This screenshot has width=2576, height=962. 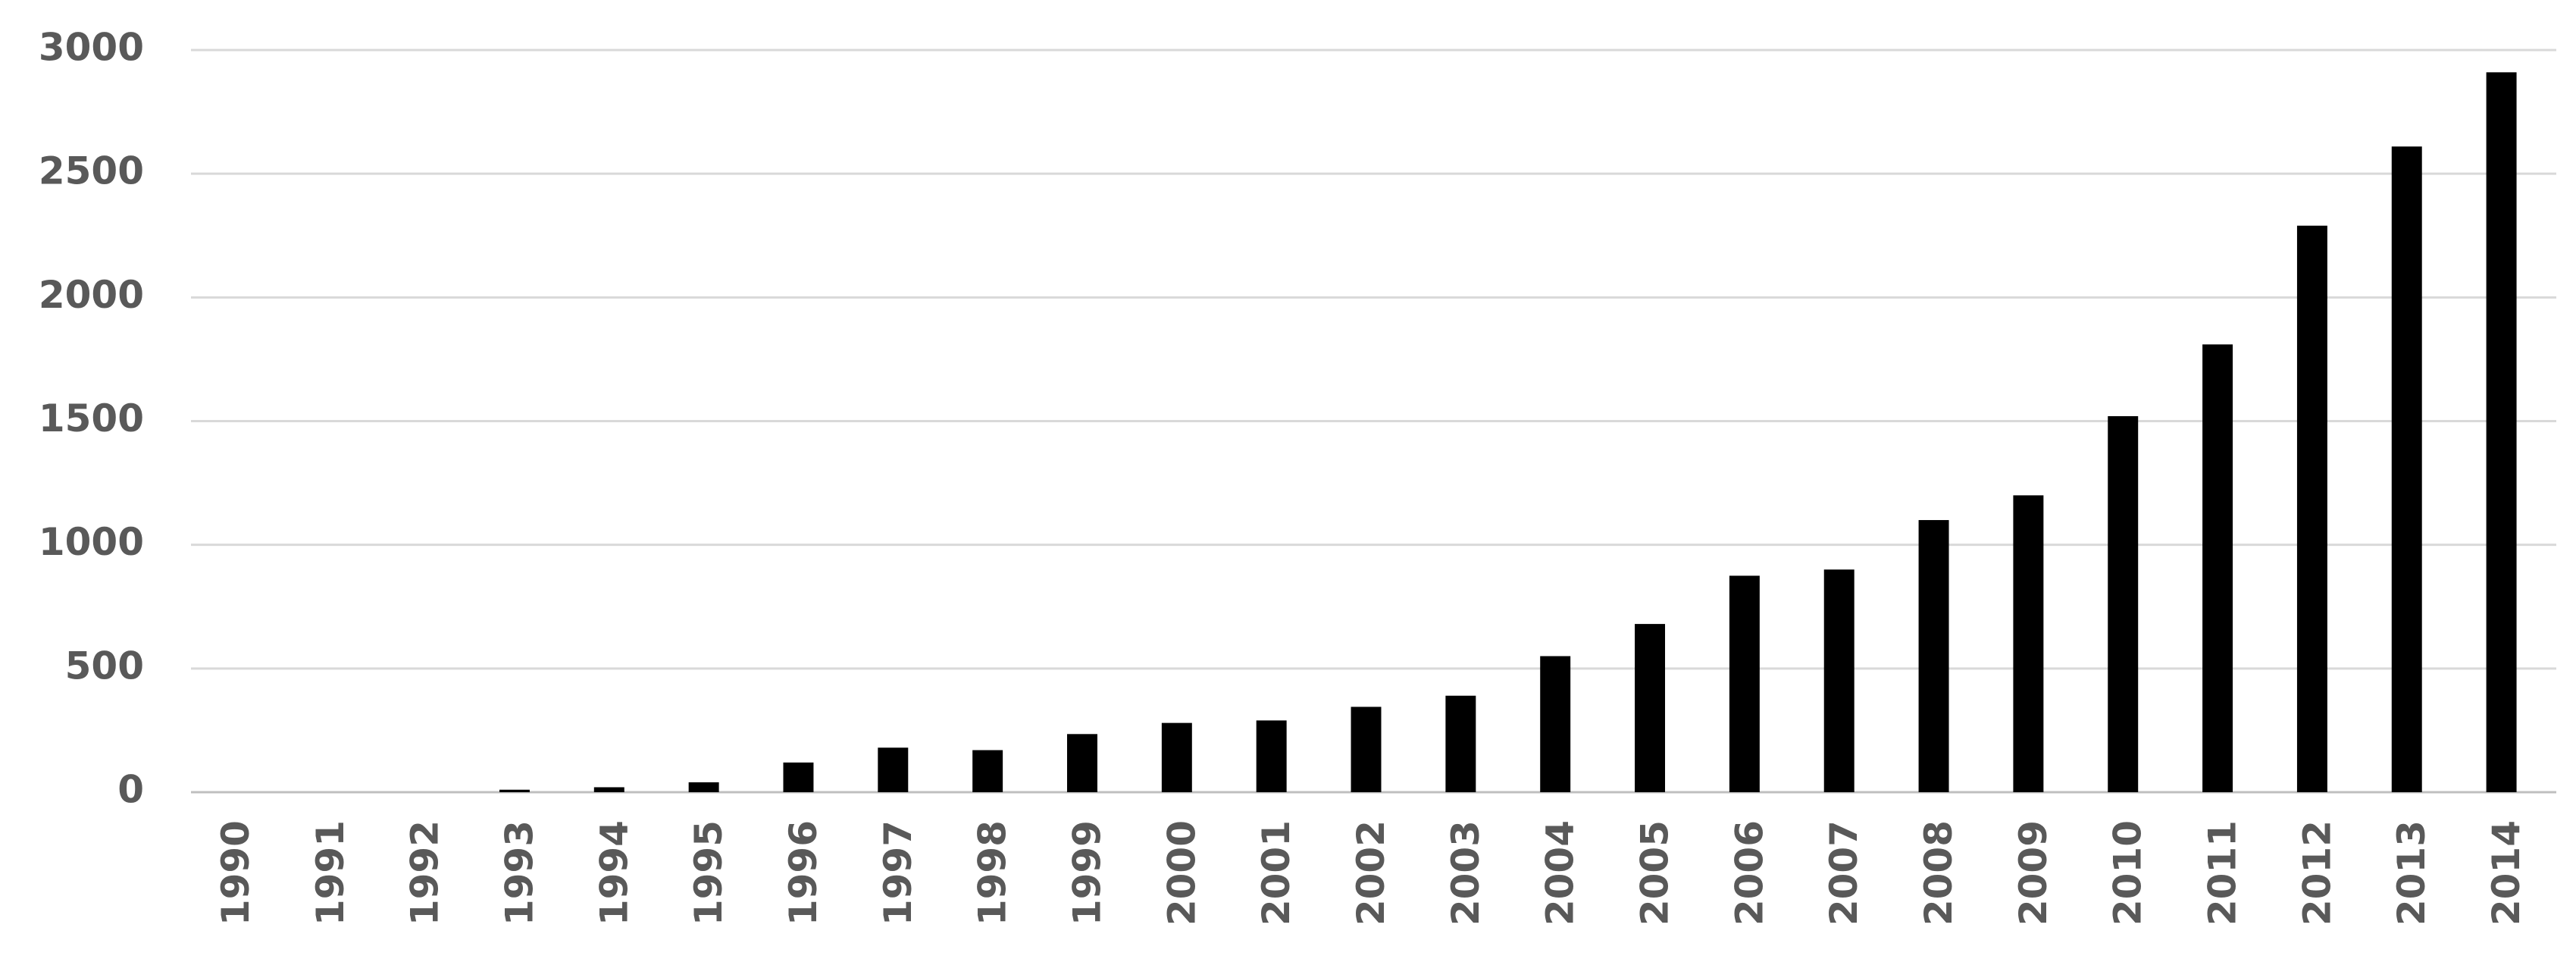 I want to click on x-tick-label: 2013, so click(x=2412, y=873).